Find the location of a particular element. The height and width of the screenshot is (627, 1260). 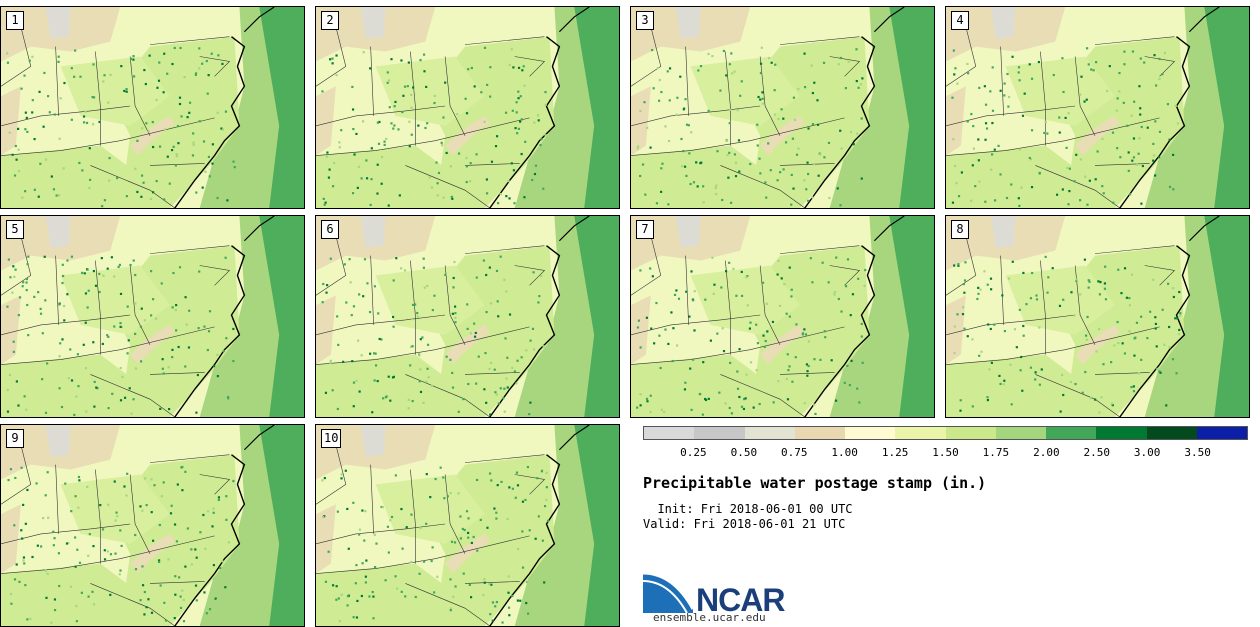

colorbar-tick-label: 1.75 is located at coordinates (996, 452).